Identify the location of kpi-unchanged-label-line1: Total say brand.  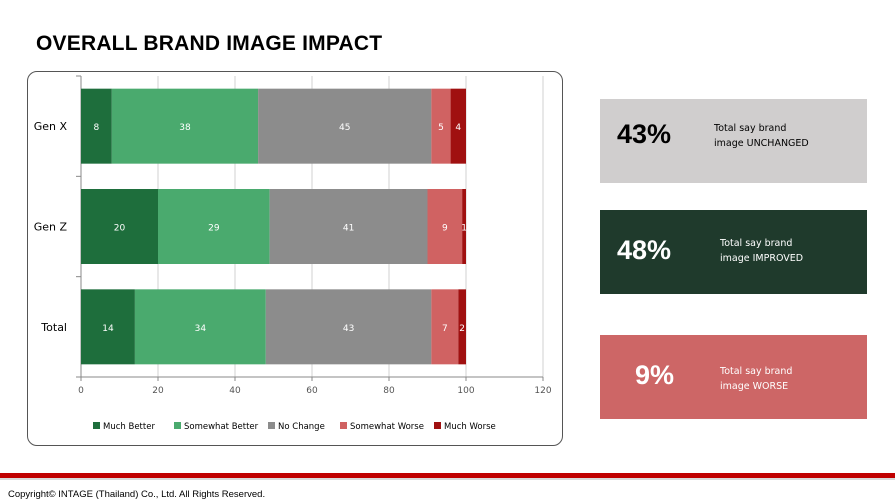
(750, 128).